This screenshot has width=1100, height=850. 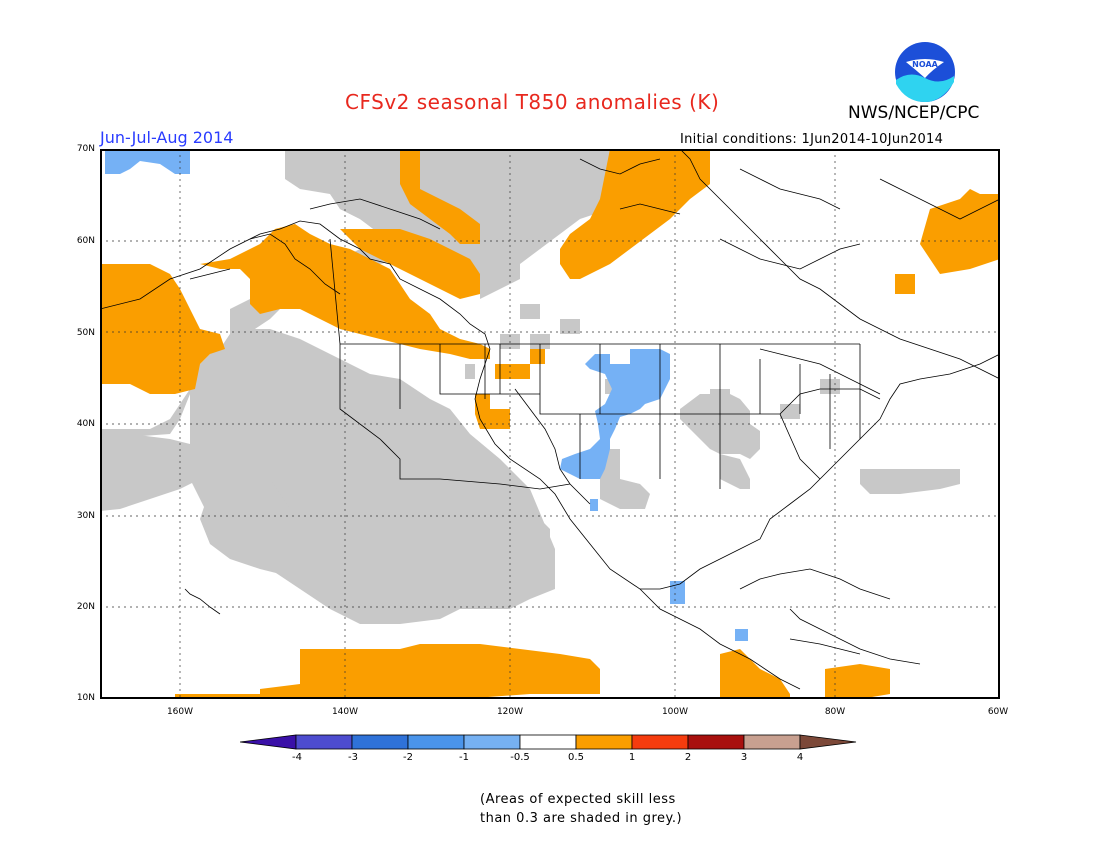 What do you see at coordinates (578, 799) in the screenshot?
I see `footnote-line-1: (Areas of expected skill less` at bounding box center [578, 799].